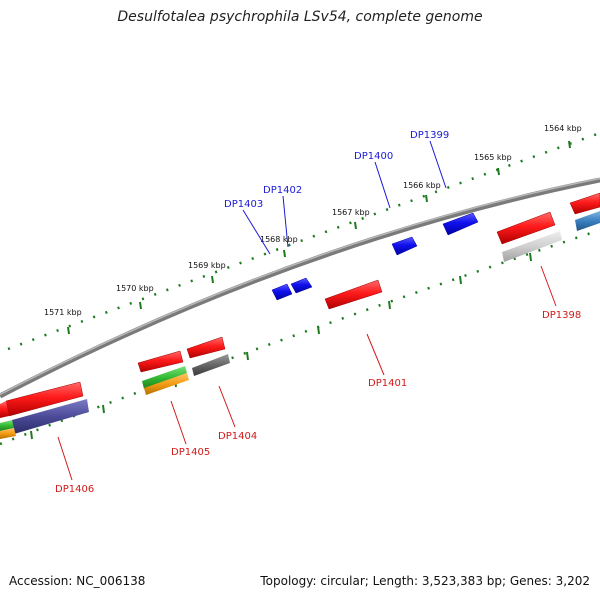  I want to click on cog-bar-orange, so click(166, 384).